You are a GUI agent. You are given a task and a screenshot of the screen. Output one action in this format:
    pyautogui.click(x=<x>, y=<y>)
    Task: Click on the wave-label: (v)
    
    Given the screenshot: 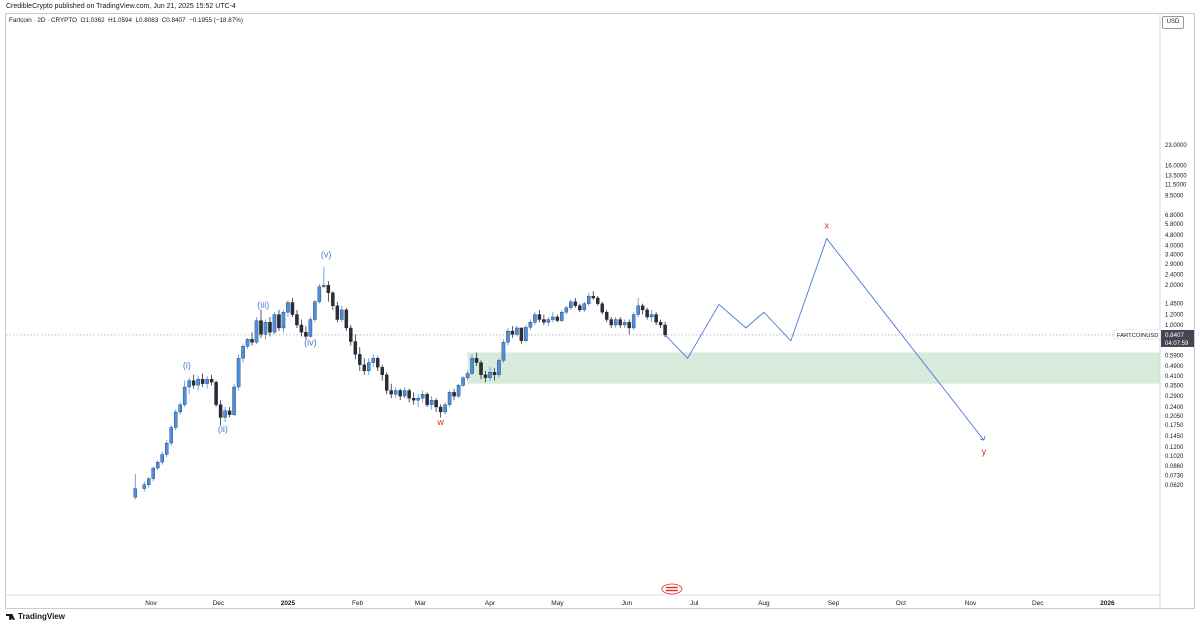 What is the action you would take?
    pyautogui.click(x=326, y=254)
    